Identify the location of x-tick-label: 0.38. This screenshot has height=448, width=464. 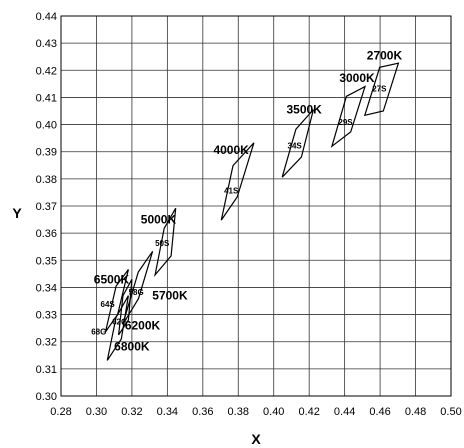
(238, 412).